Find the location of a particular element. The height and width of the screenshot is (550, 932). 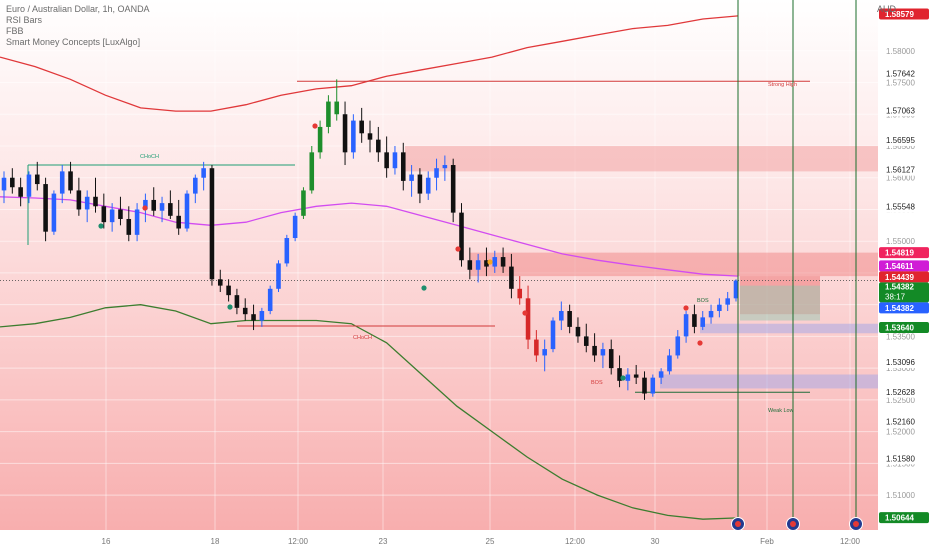

basis-line is located at coordinates (369, 236).